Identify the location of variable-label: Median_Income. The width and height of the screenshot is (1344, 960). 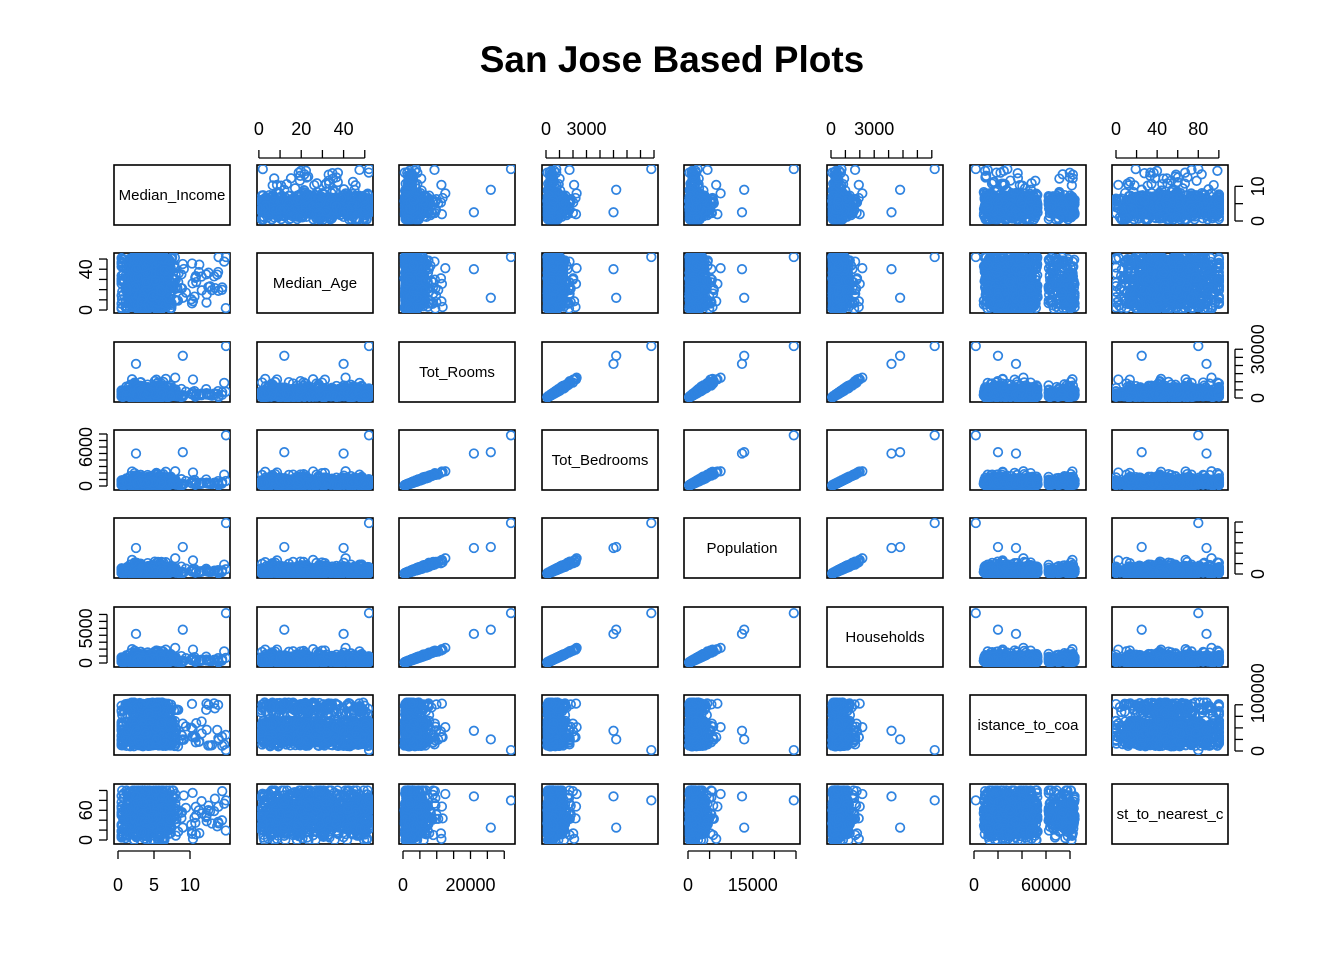
(172, 195).